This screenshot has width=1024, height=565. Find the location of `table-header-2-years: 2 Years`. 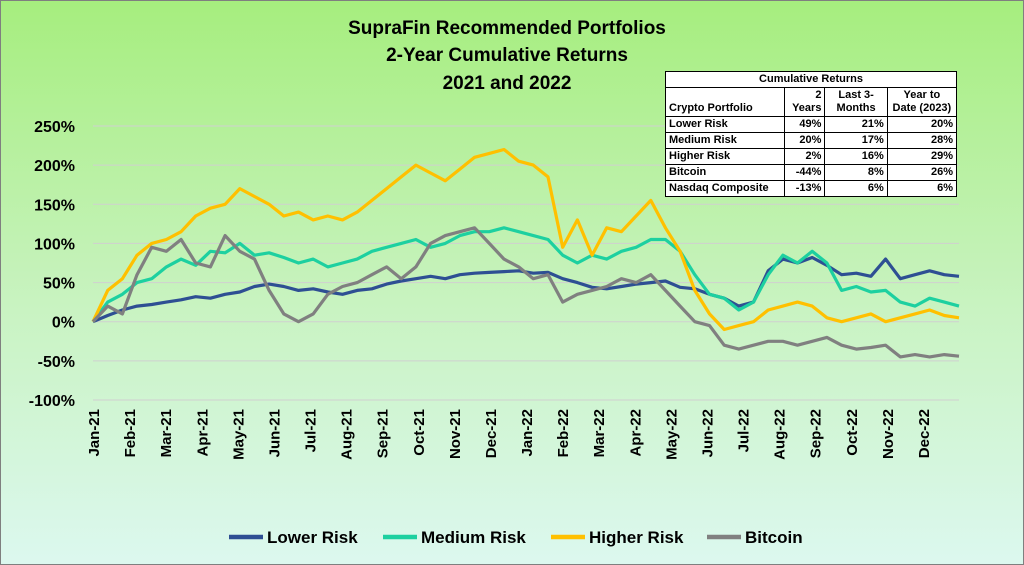

table-header-2-years: 2 Years is located at coordinates (804, 102).